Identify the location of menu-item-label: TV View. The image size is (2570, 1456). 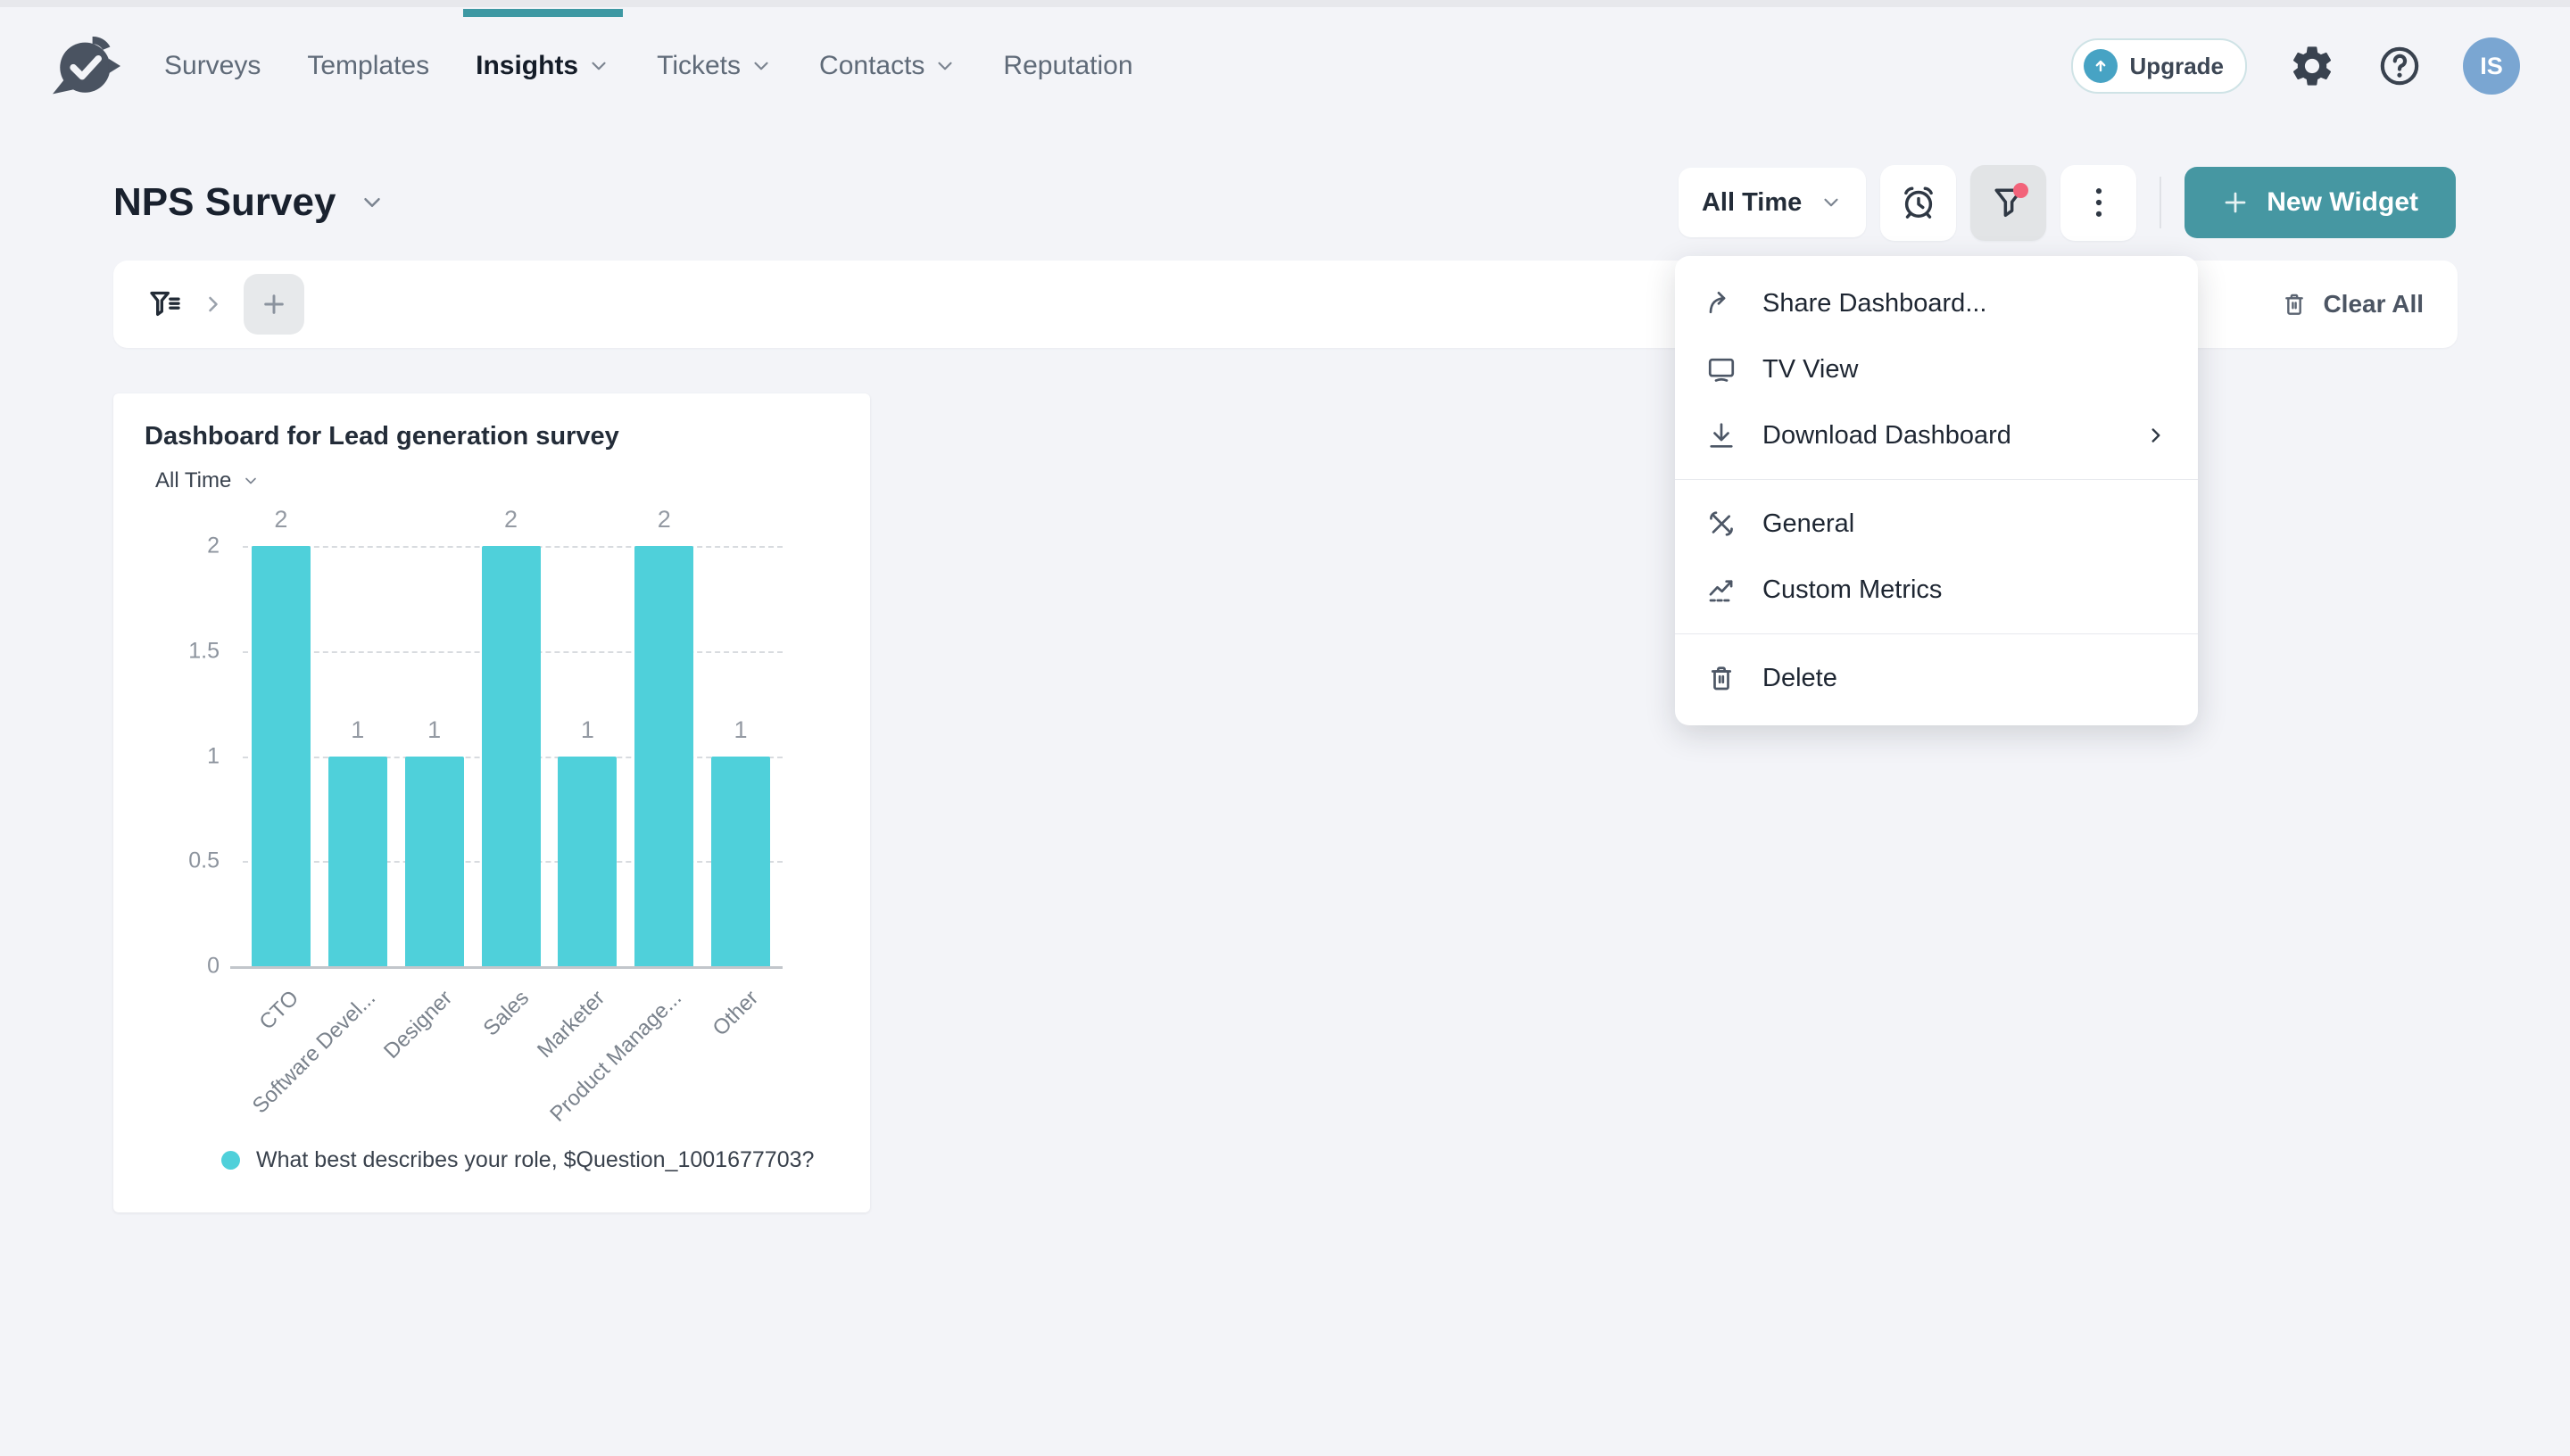
(1811, 369).